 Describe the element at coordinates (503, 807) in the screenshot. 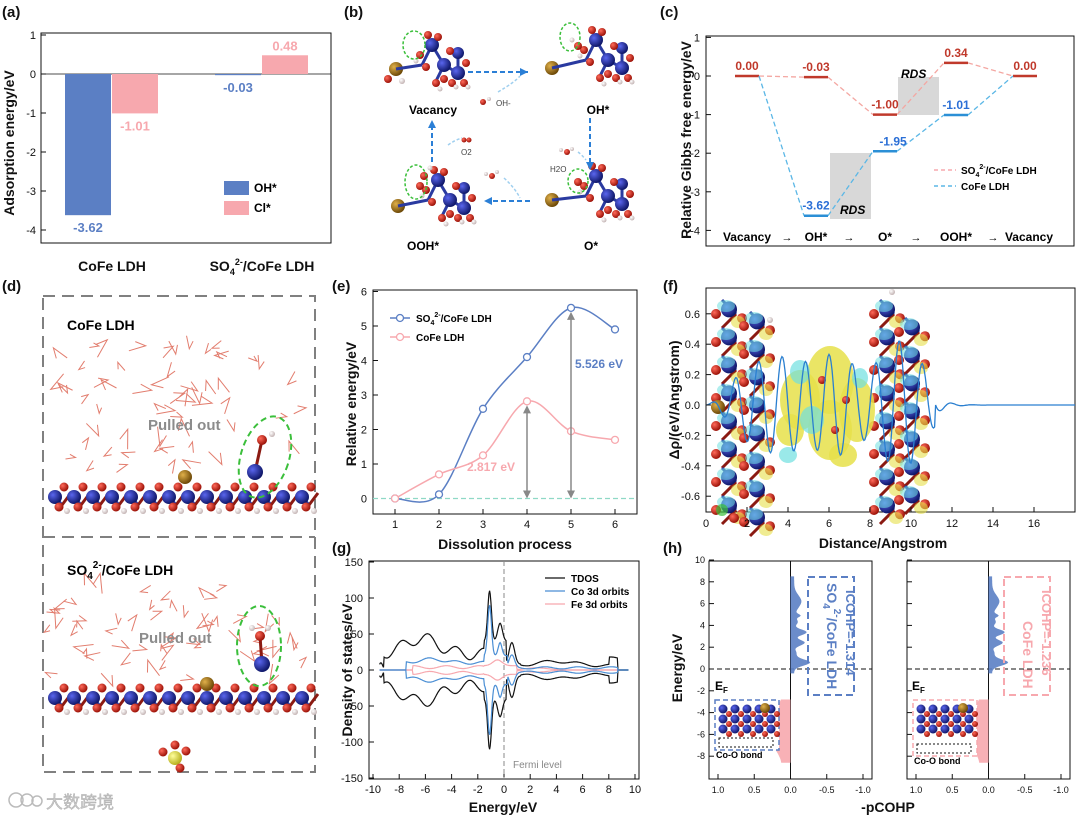

I see `x-axis-label-g: Energy/eV` at that location.